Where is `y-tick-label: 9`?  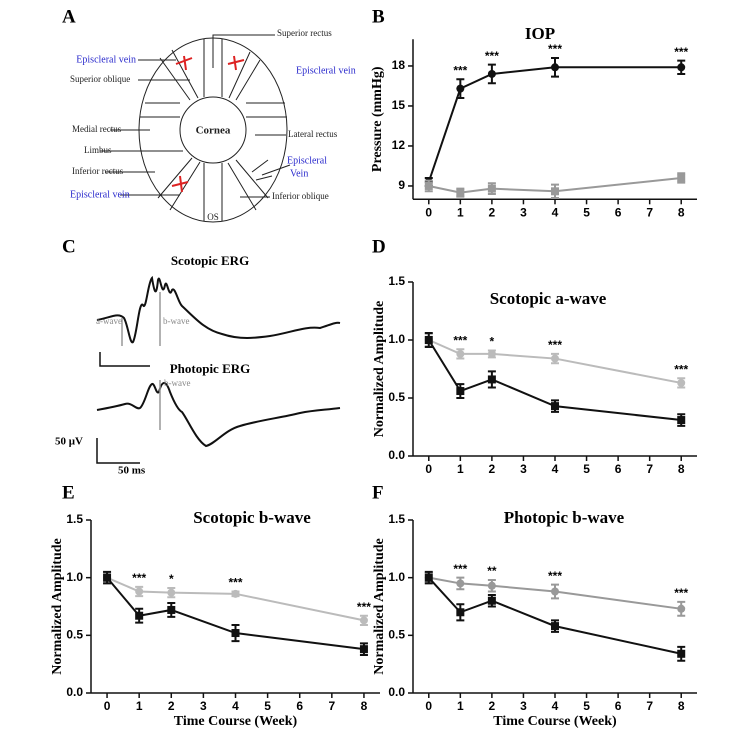 y-tick-label: 9 is located at coordinates (401, 185).